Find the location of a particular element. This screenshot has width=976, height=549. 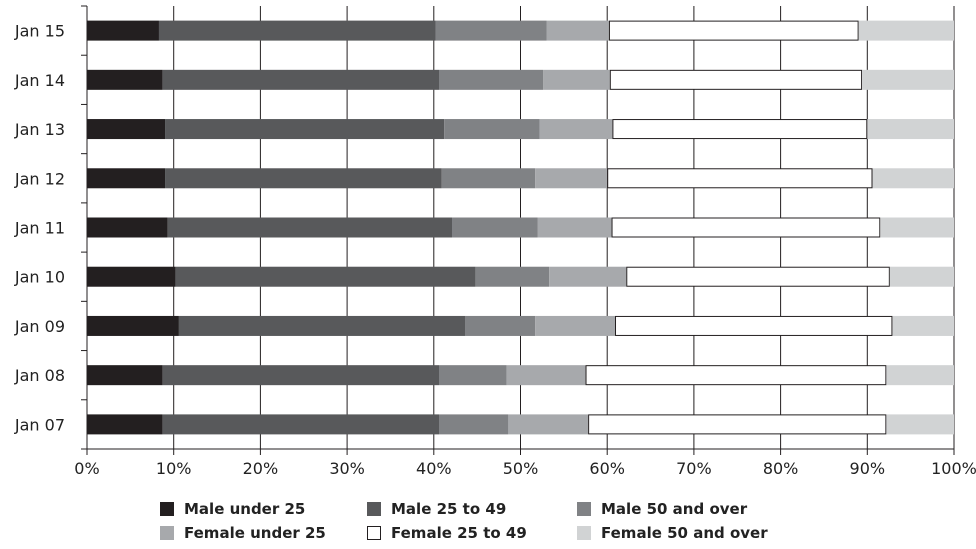

legend-item: Male under 25 is located at coordinates (263, 509).